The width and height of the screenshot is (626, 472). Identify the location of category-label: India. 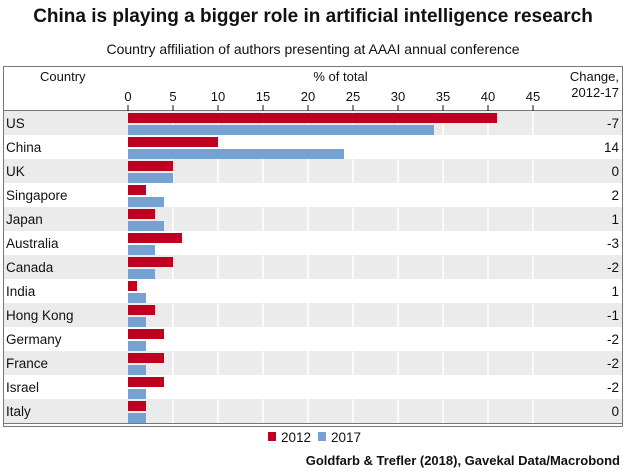
(21, 291).